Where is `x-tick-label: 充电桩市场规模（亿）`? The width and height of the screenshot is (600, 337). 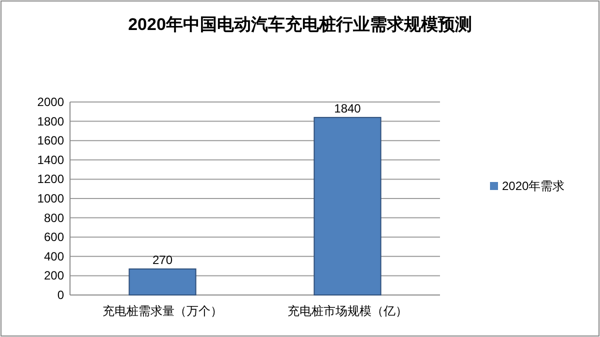
x-tick-label: 充电桩市场规模（亿） is located at coordinates (348, 311).